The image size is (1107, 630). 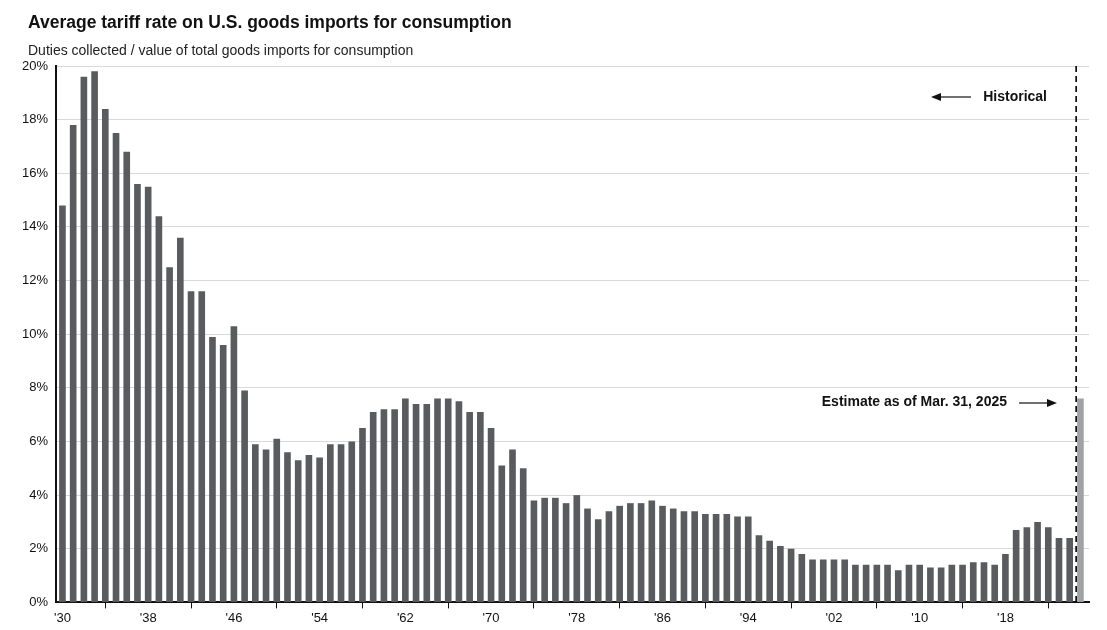 What do you see at coordinates (914, 401) in the screenshot?
I see `annotation: Estimate as of Mar. 31, 2025` at bounding box center [914, 401].